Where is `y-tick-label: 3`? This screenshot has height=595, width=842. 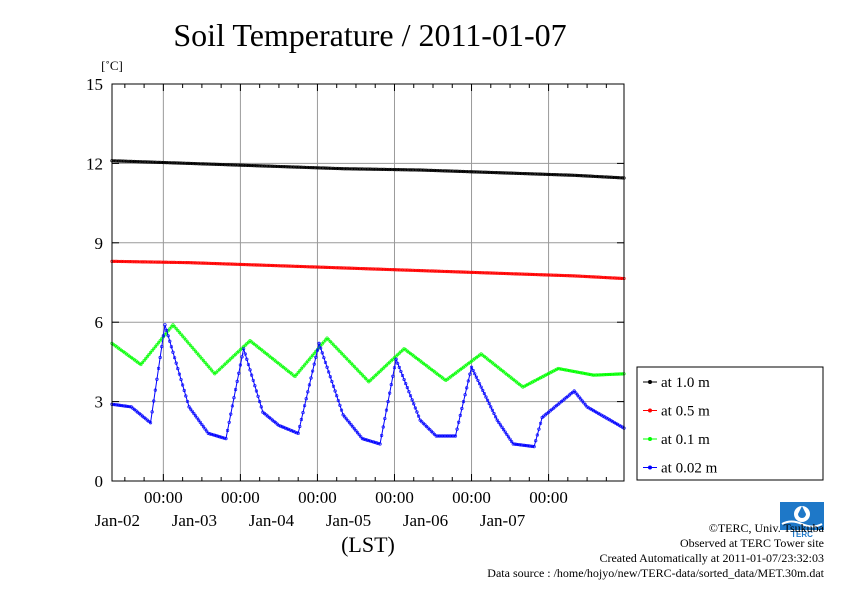 y-tick-label: 3 is located at coordinates (99, 402).